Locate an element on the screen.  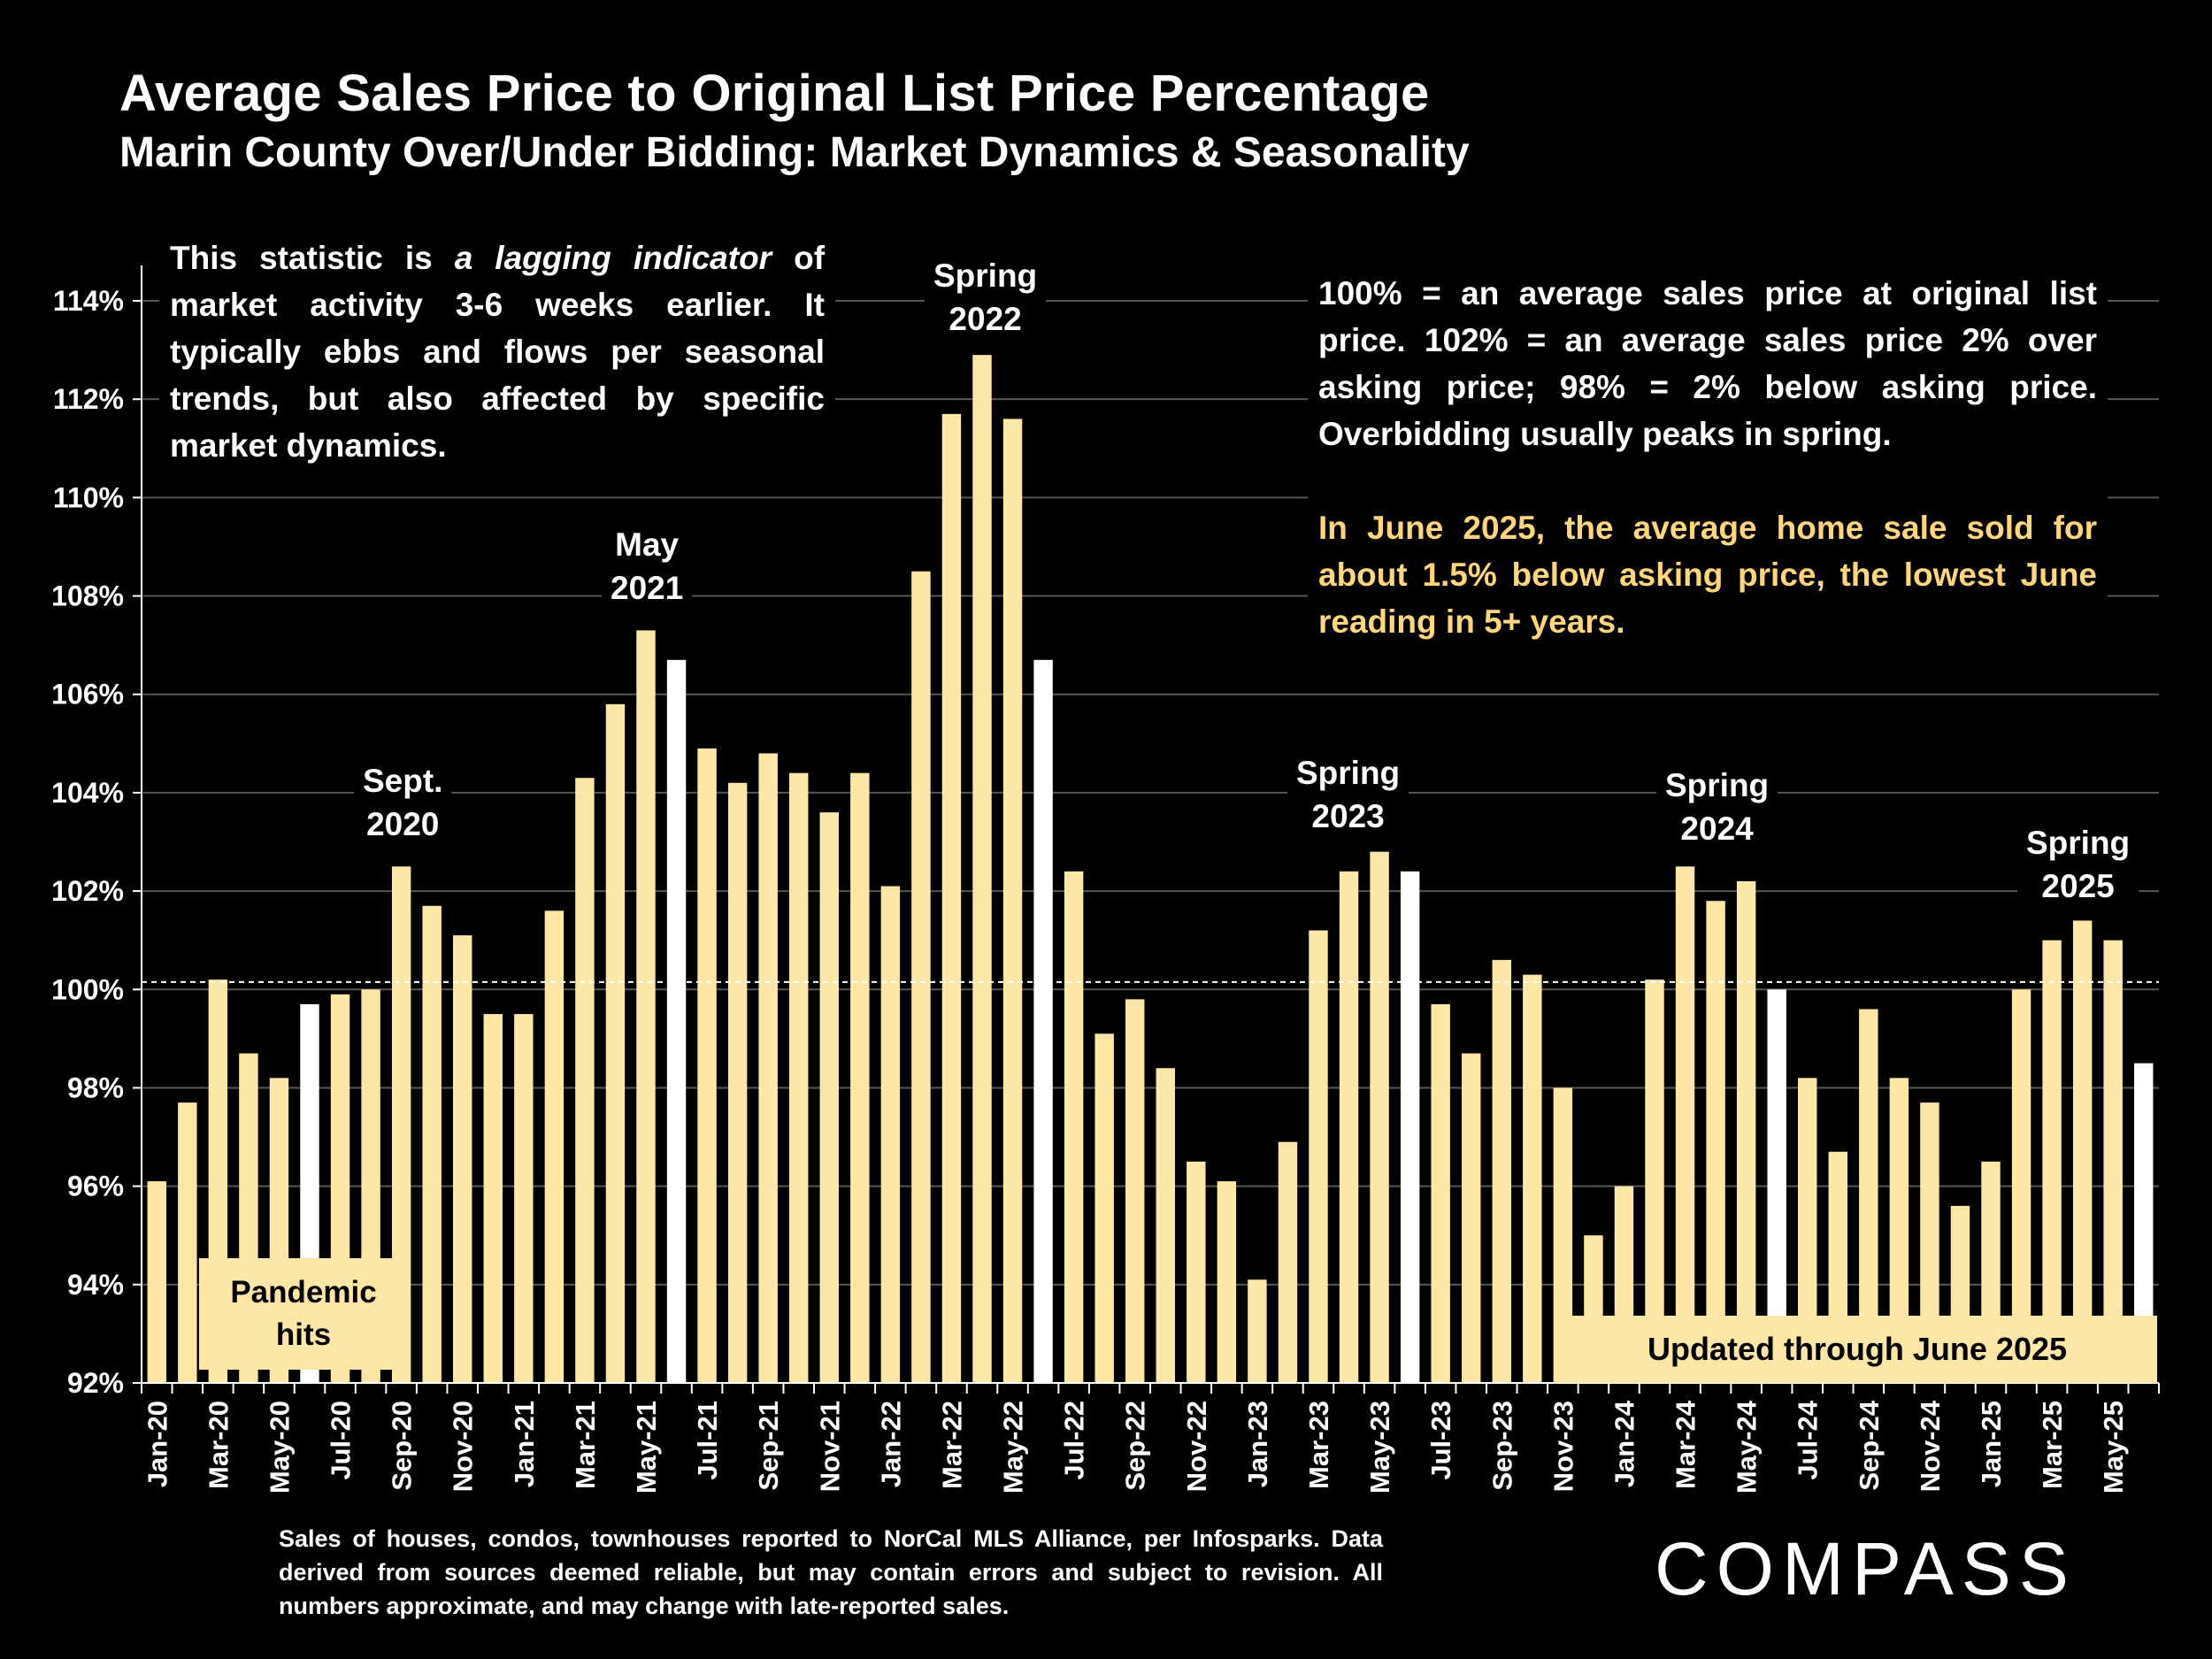
x-tick-label: Jan-20 is located at coordinates (158, 1444).